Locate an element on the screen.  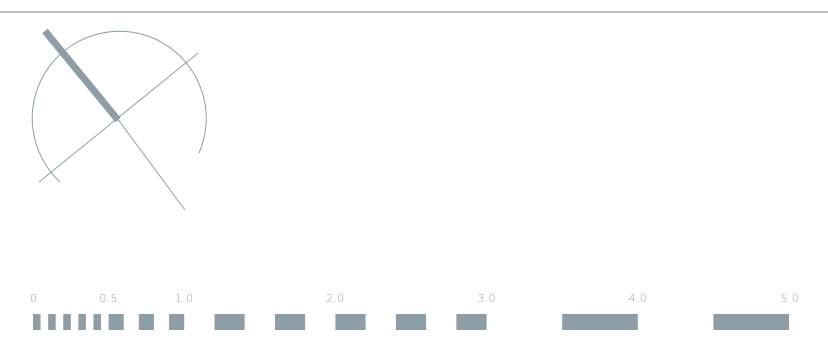
glyph-hand is located at coordinates (81, 75).